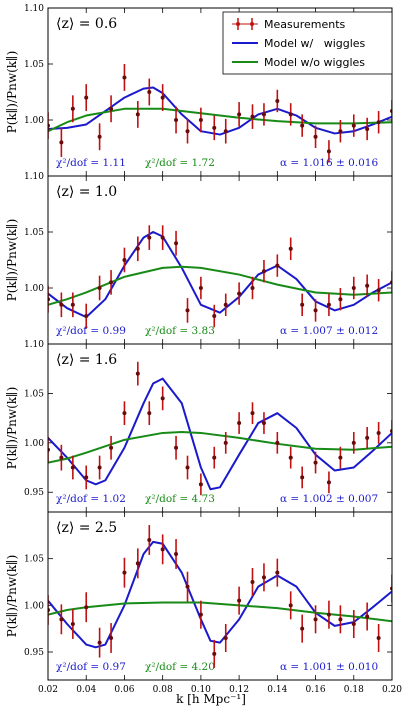 The width and height of the screenshot is (407, 710). I want to click on legend-entry-measurements: Measurements, so click(289, 24).